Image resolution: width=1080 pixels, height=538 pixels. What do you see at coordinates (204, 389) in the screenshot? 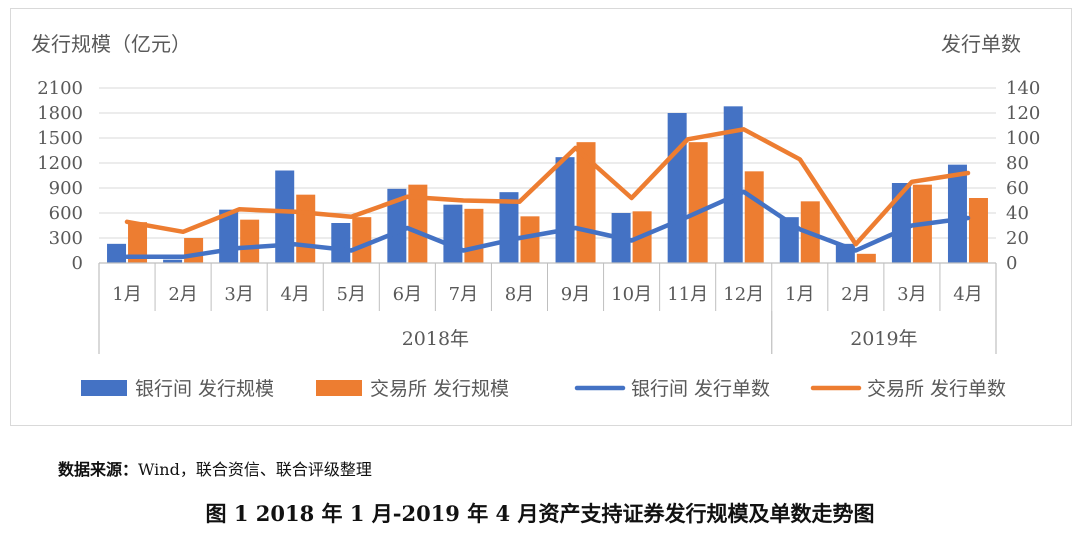
I see `legend-label: 银行间 发行规模` at bounding box center [204, 389].